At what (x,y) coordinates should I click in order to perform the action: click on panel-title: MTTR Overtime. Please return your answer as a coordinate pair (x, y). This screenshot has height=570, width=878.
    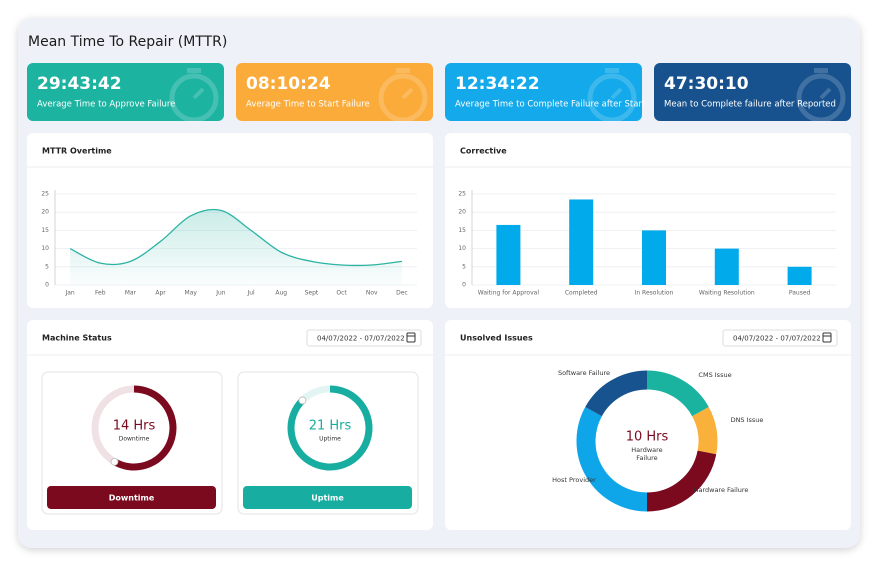
    Looking at the image, I should click on (77, 151).